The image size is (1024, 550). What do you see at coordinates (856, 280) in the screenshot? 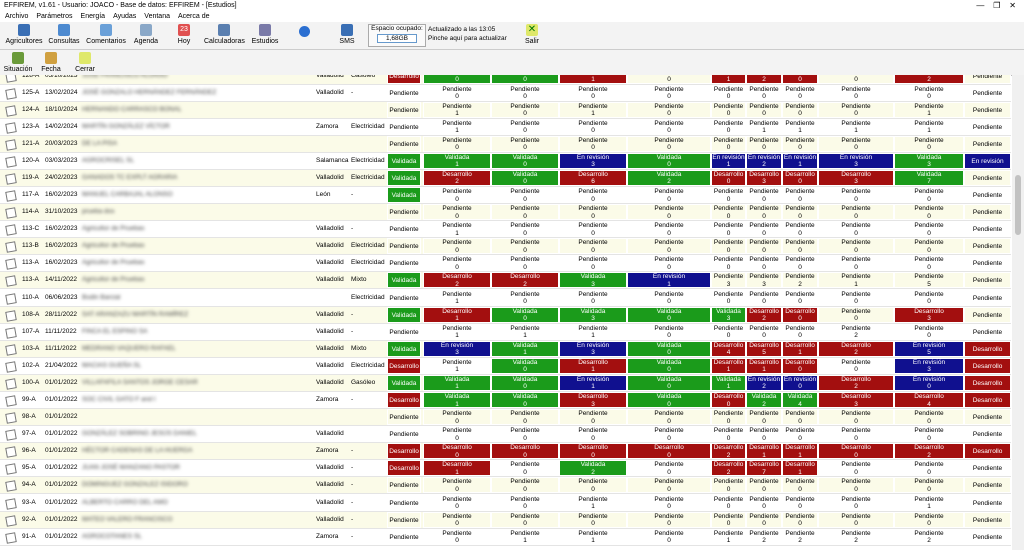
I see `stage-cell: Pendiente 1` at bounding box center [856, 280].